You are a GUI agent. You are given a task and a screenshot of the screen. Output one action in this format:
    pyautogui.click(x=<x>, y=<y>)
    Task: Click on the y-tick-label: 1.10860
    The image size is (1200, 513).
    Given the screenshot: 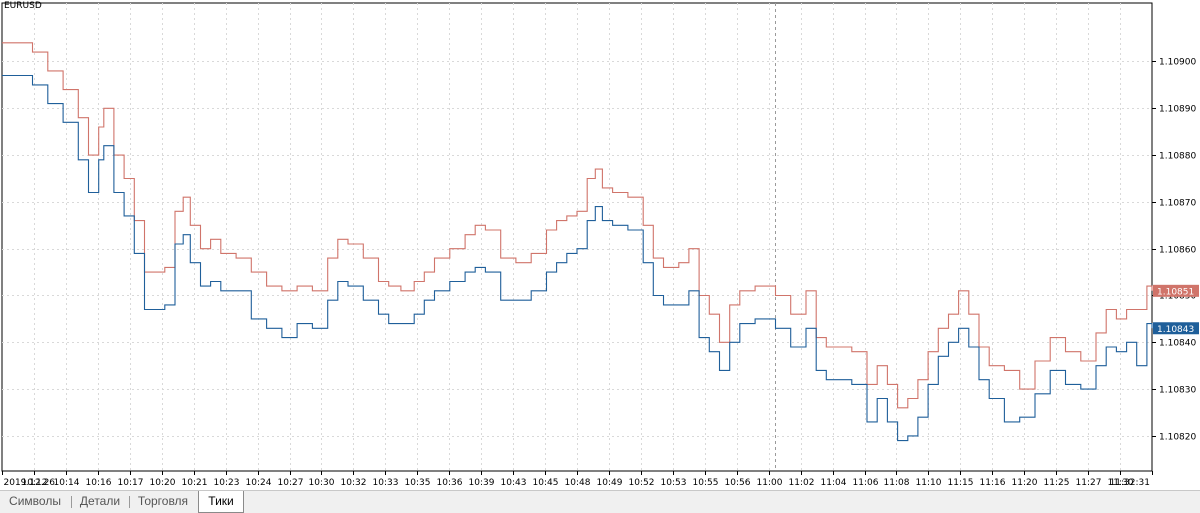 What is the action you would take?
    pyautogui.click(x=1177, y=251)
    